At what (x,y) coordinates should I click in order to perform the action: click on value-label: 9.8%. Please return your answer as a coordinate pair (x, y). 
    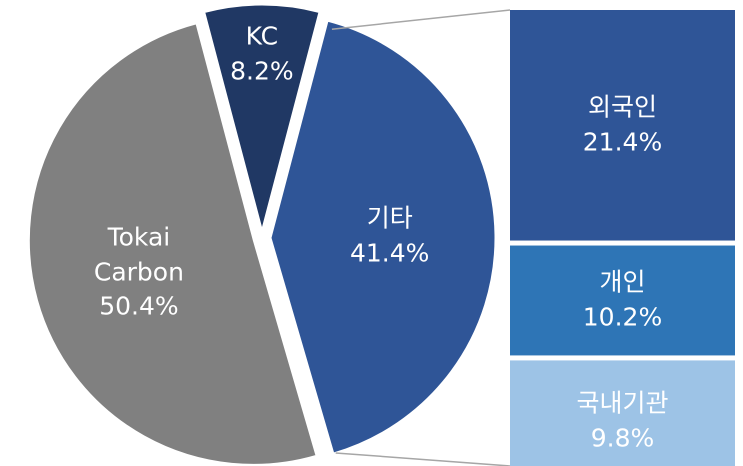
    Looking at the image, I should click on (622, 438).